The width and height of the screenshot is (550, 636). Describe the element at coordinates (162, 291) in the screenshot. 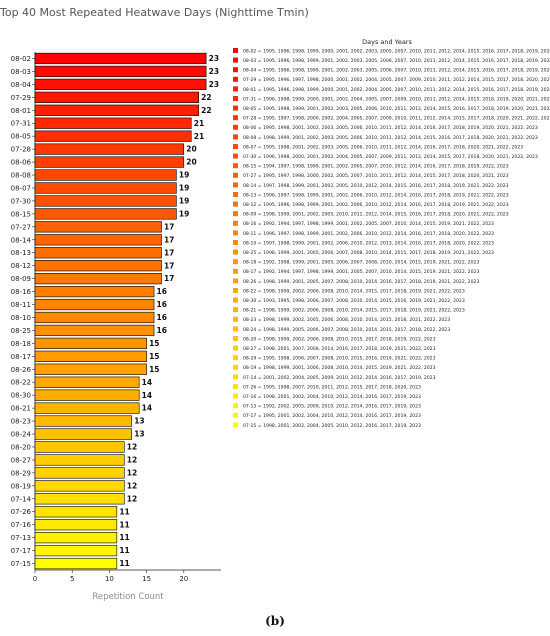

I see `bar-value-label: 16` at that location.